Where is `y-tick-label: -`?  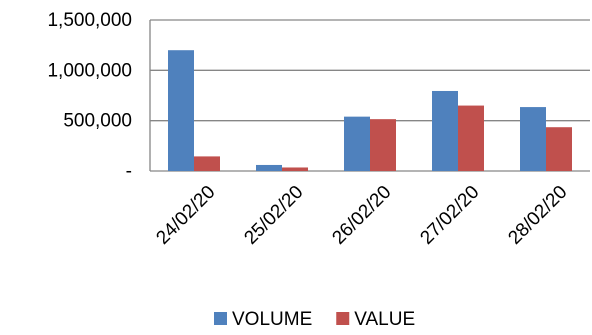
y-tick-label: - is located at coordinates (129, 171).